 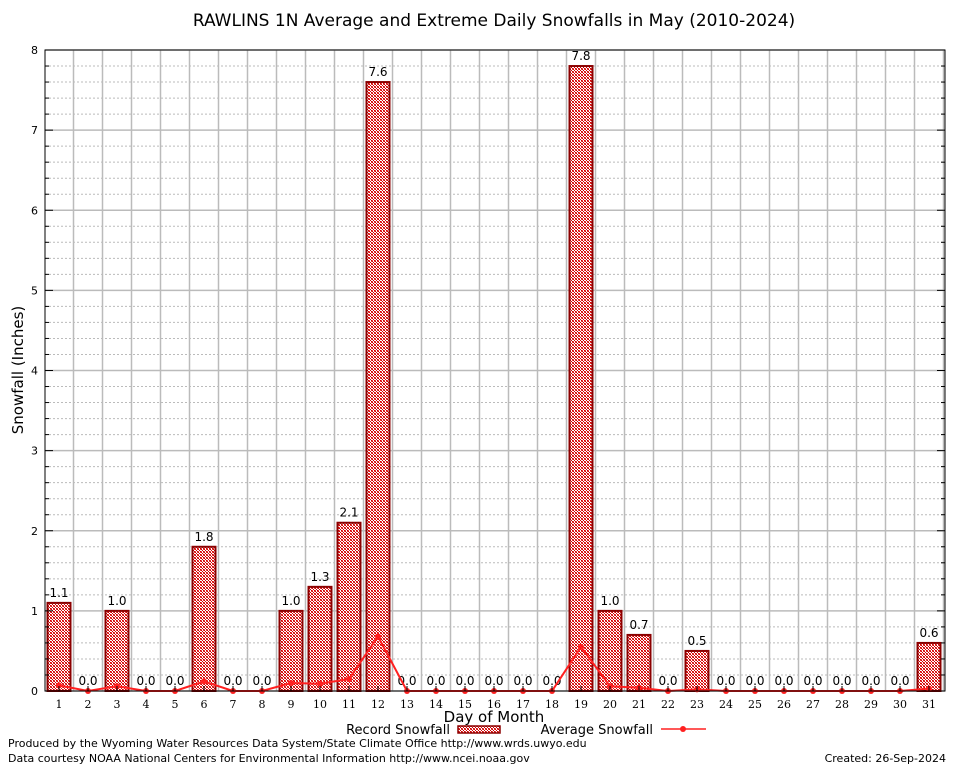 I want to click on x-tick-label: 1, so click(x=59, y=704).